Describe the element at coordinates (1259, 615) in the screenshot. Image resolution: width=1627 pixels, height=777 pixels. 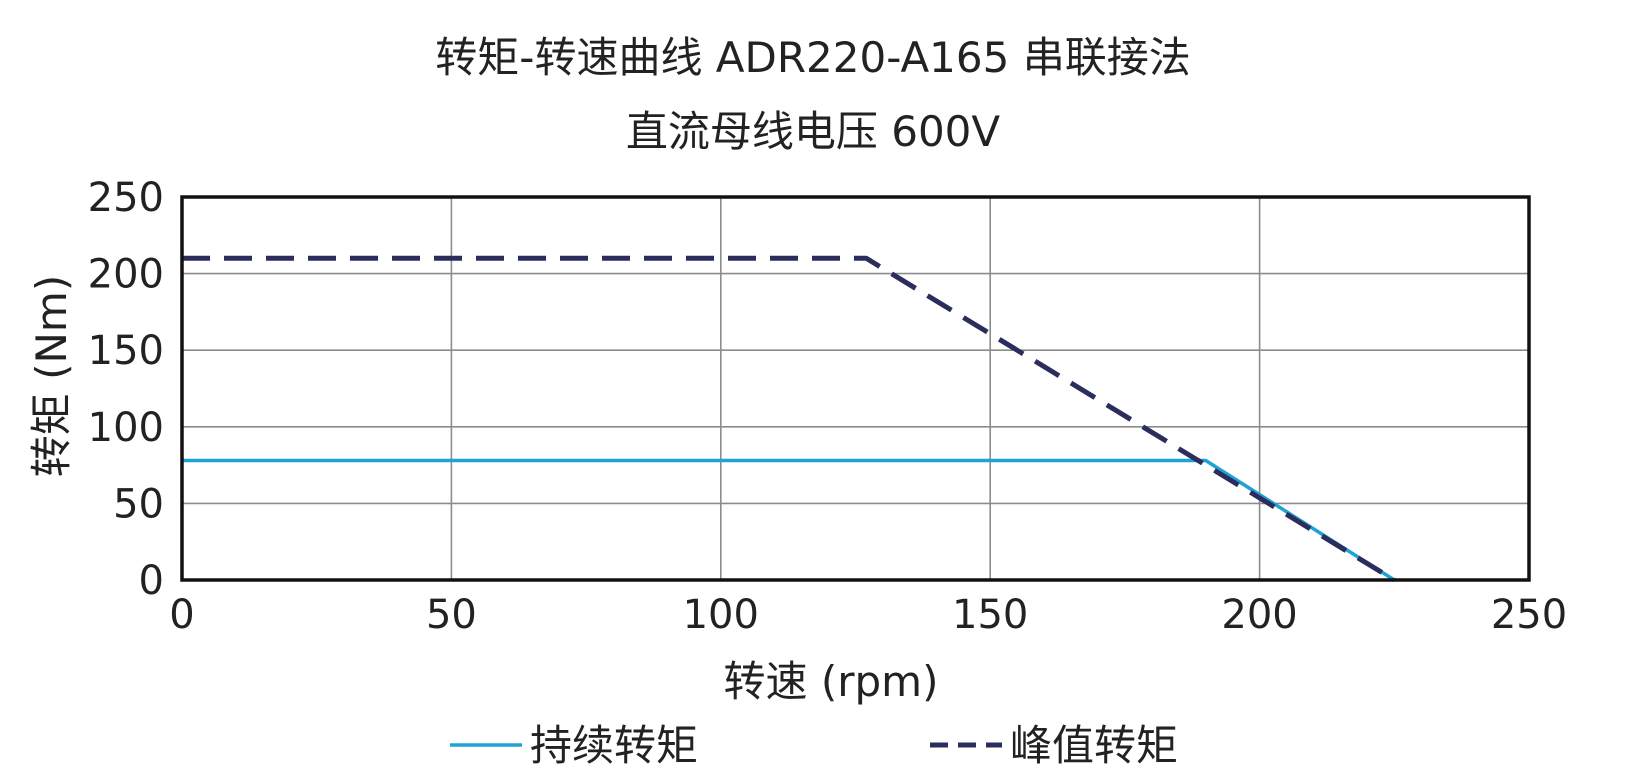
I see `x-tick-label: 200` at that location.